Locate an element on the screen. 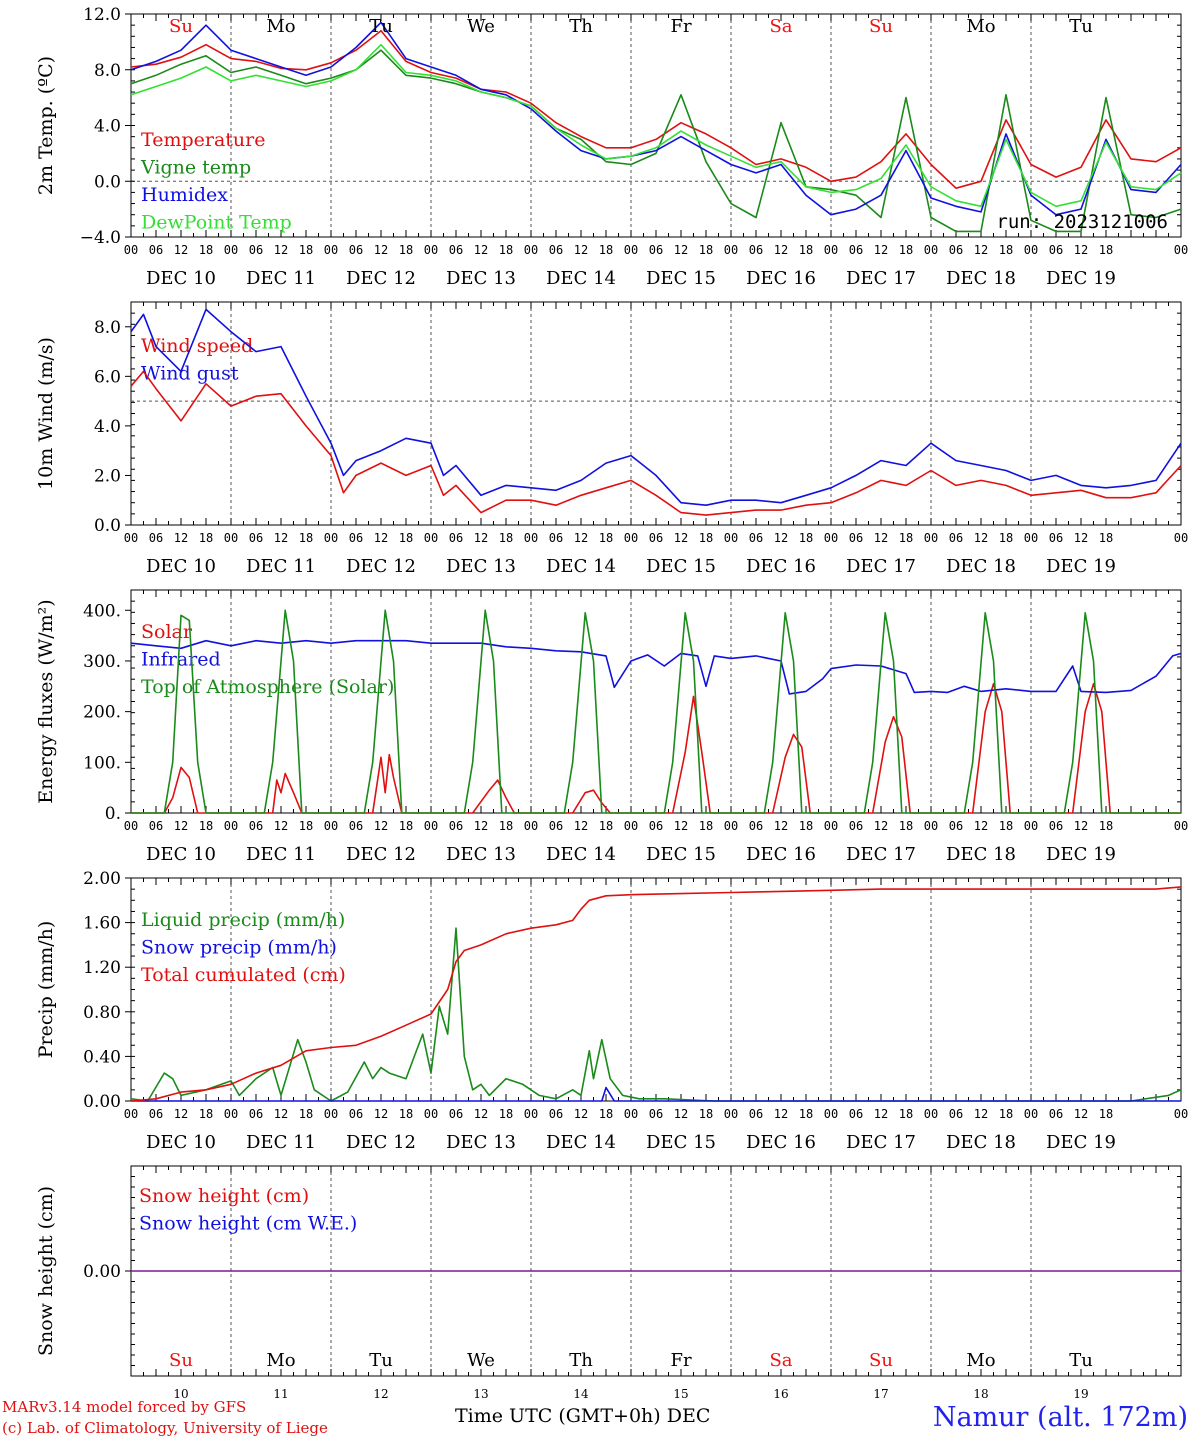 The height and width of the screenshot is (1440, 1194). precip-ytick-label: 1.60 is located at coordinates (102, 924).